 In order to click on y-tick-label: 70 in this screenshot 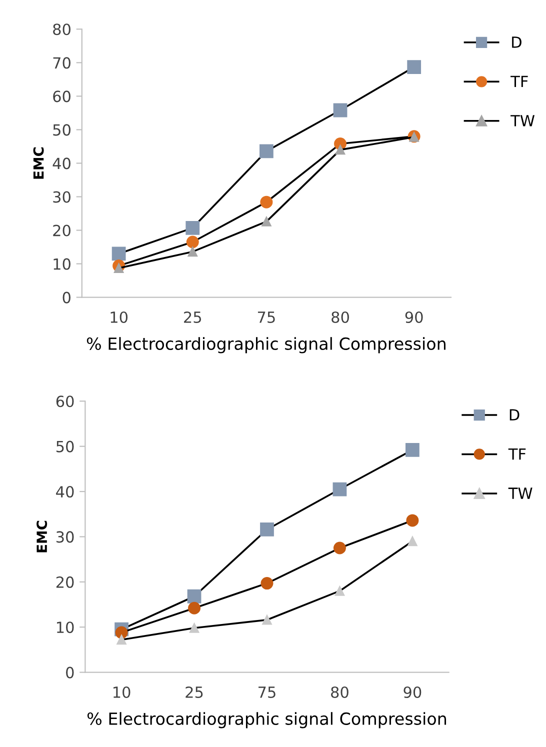, I will do `click(61, 63)`.